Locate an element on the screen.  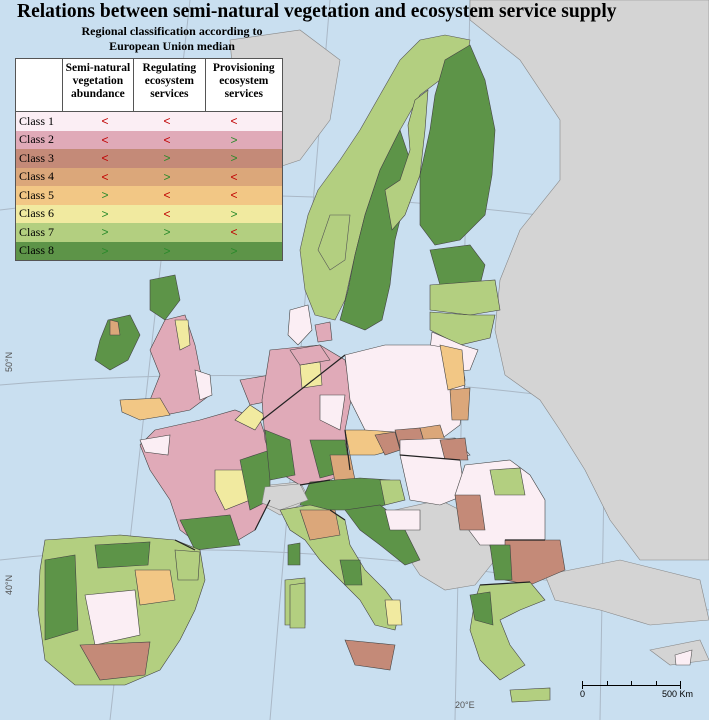
region-central is located at coordinates (385, 470).